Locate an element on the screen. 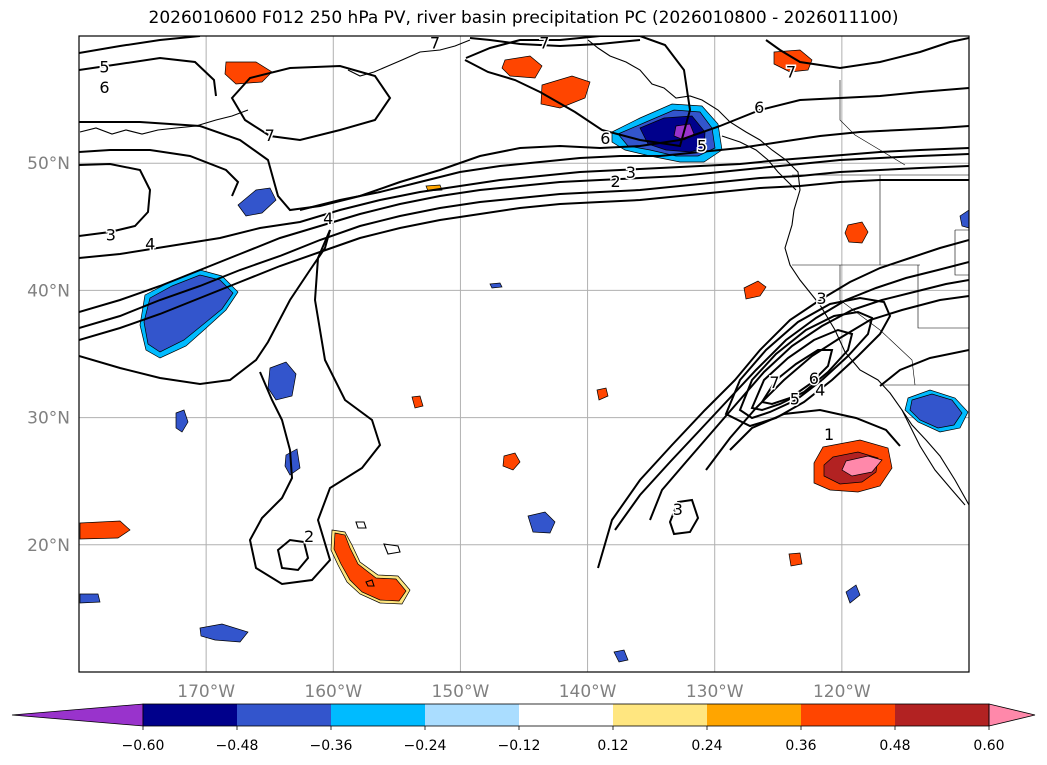 The height and width of the screenshot is (765, 1047). pv-contour-5-nw is located at coordinates (140, 45).